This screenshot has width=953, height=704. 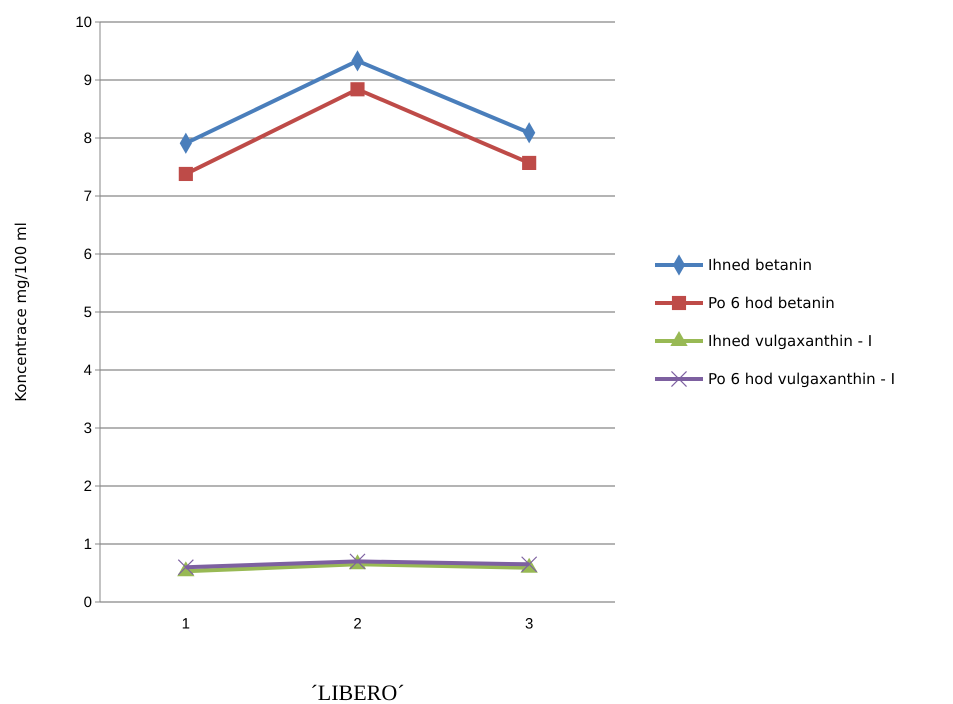 What do you see at coordinates (88, 80) in the screenshot?
I see `y-tick-label: 9` at bounding box center [88, 80].